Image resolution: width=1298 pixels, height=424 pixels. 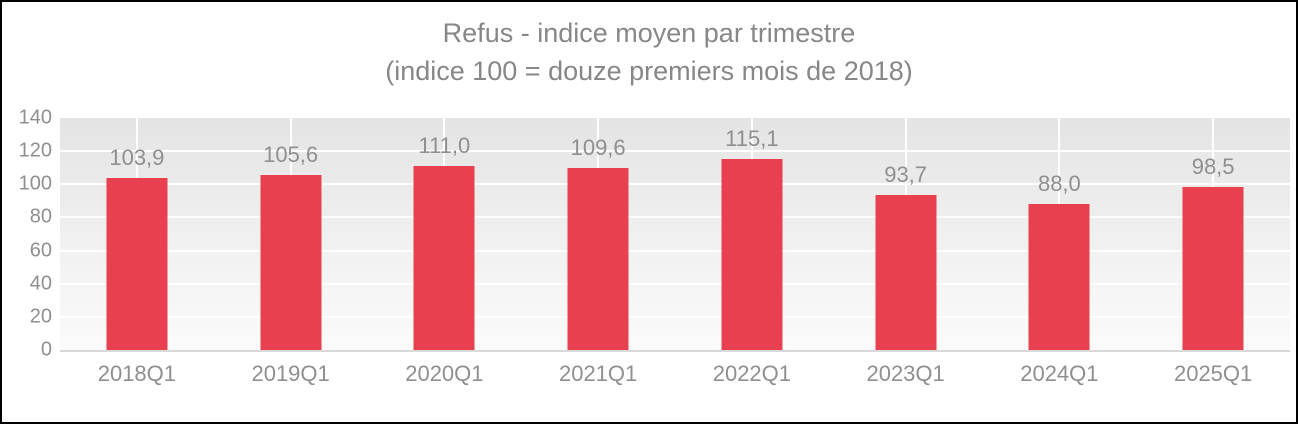 What do you see at coordinates (1059, 184) in the screenshot?
I see `bar-value-label: 88,0` at bounding box center [1059, 184].